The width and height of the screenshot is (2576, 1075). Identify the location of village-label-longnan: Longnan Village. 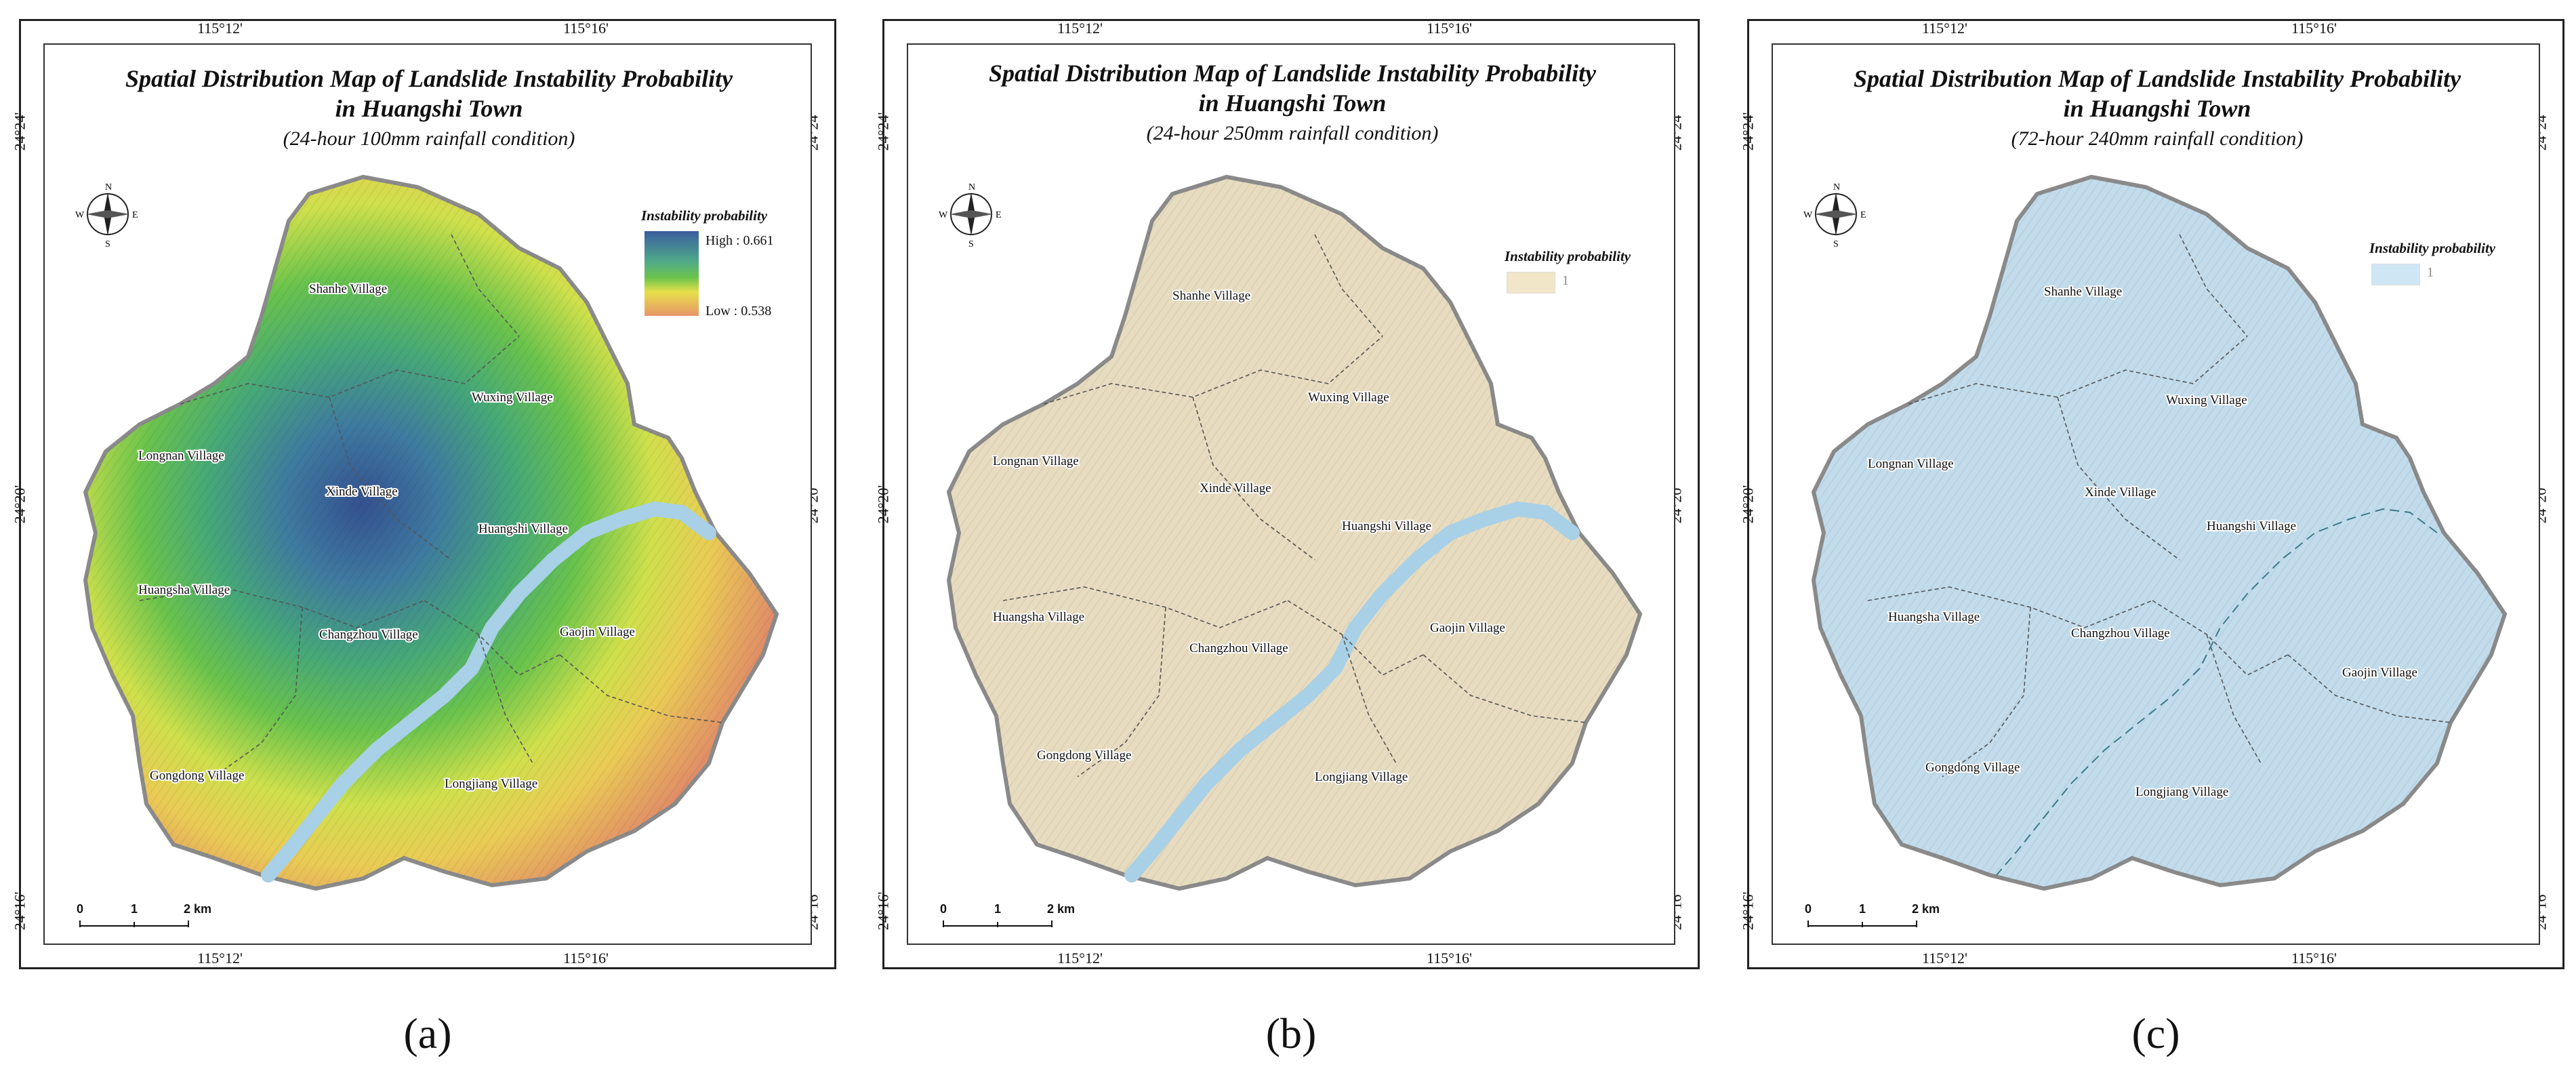
(1911, 464).